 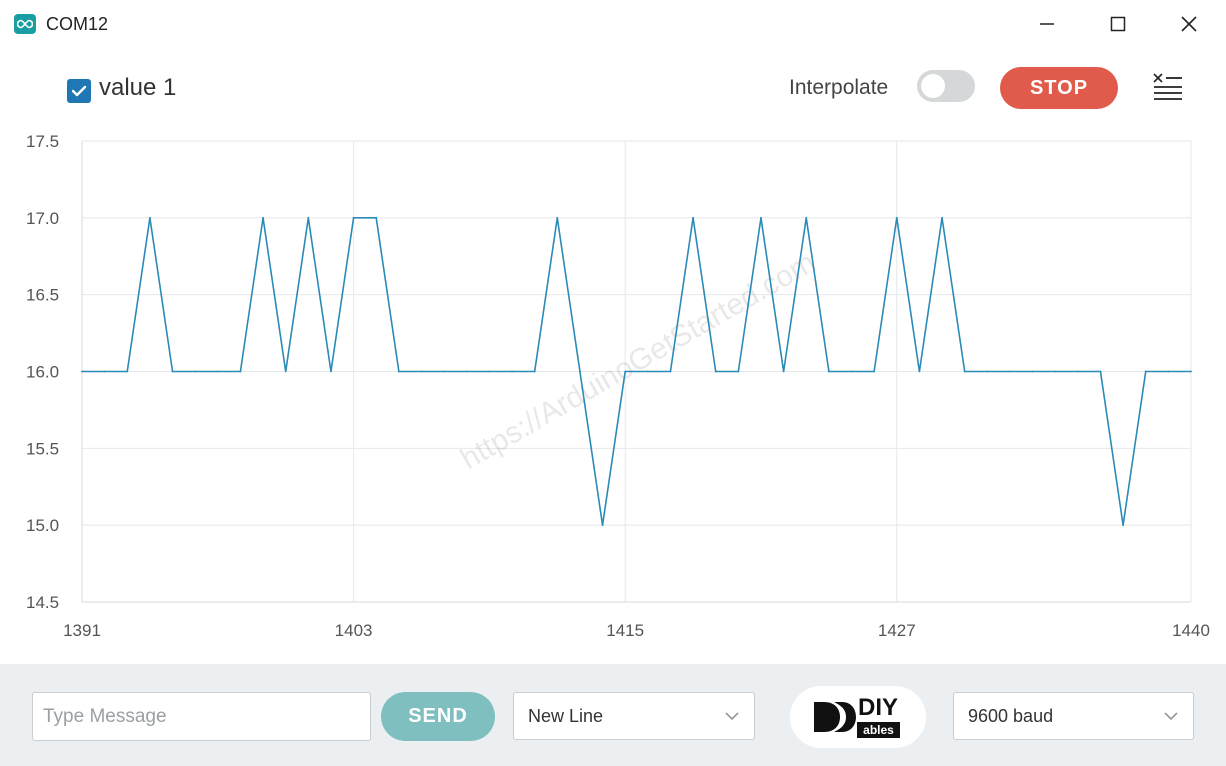 I want to click on line-ending-value: New Line, so click(x=566, y=715).